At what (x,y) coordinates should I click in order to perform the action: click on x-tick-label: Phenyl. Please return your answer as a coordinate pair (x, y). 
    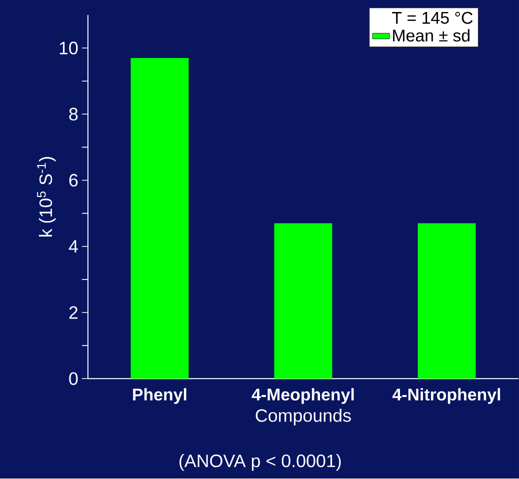
    Looking at the image, I should click on (159, 396).